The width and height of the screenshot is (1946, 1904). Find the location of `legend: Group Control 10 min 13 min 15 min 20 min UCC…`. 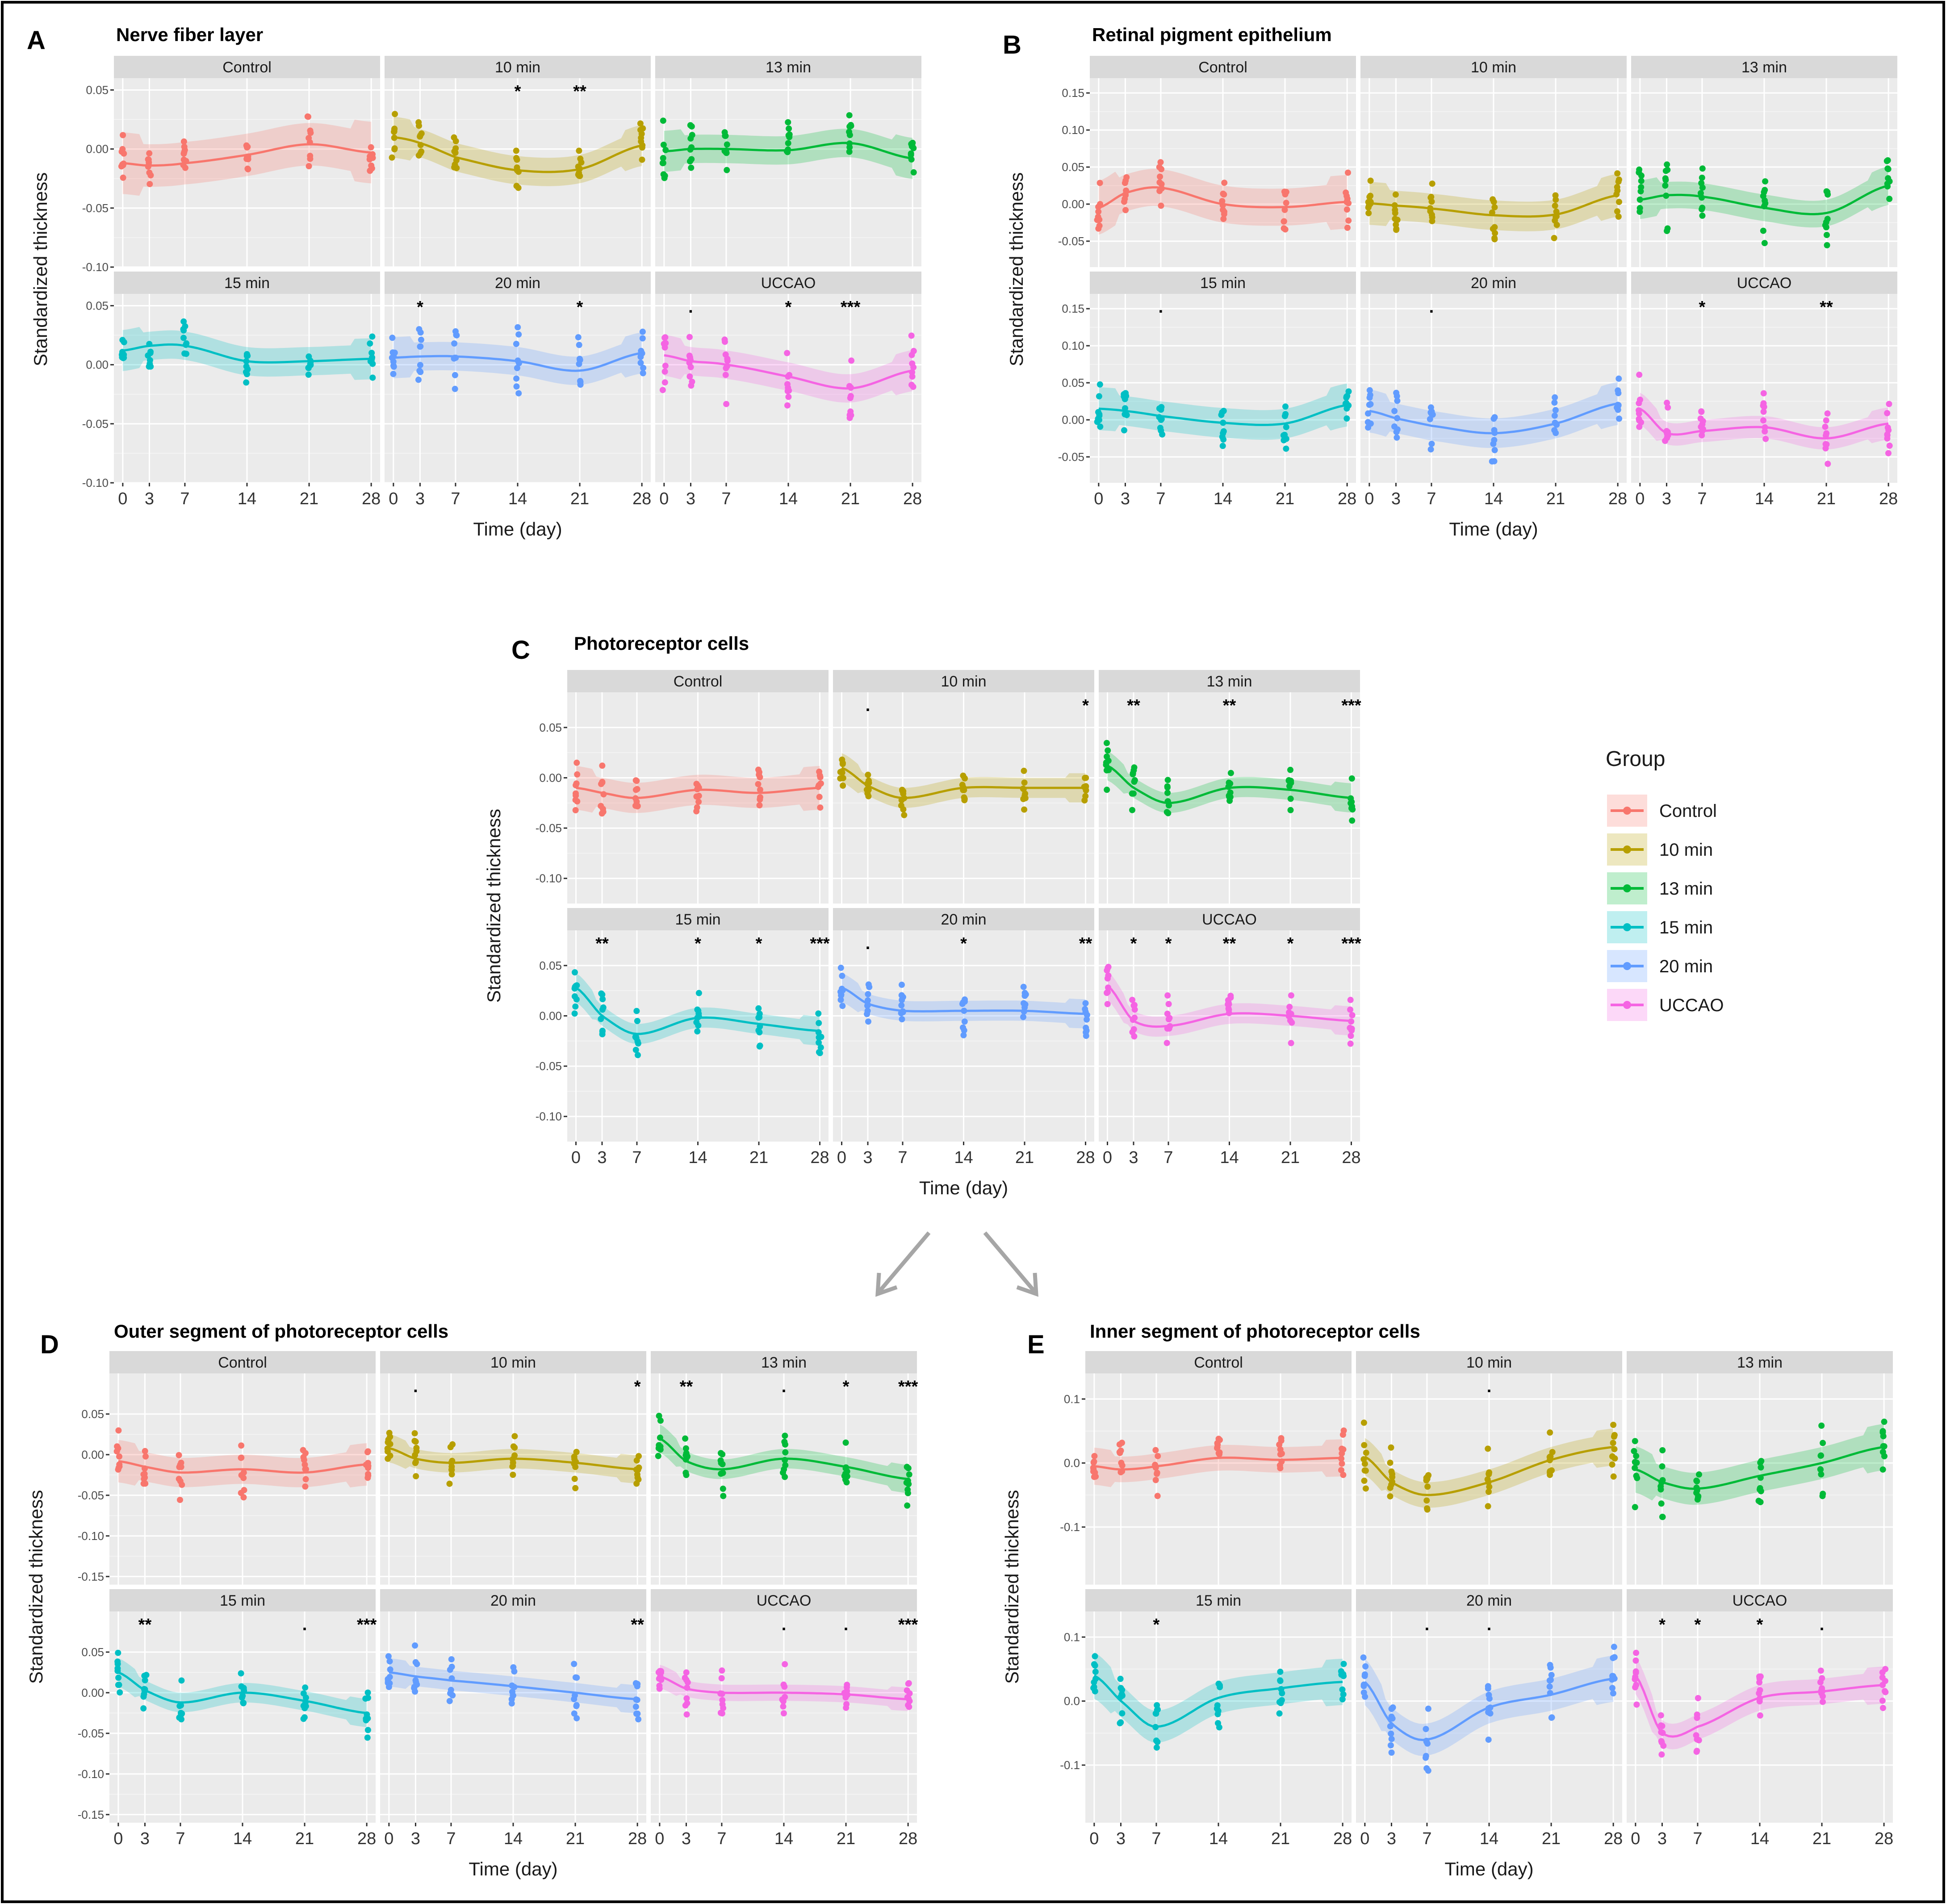

legend: Group Control 10 min 13 min 15 min 20 min UCC… is located at coordinates (1665, 884).